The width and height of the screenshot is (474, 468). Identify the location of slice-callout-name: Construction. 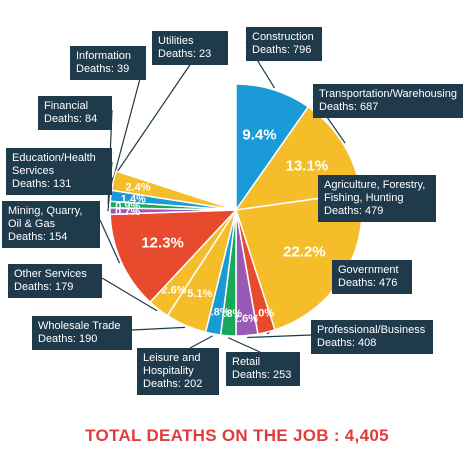
(283, 37).